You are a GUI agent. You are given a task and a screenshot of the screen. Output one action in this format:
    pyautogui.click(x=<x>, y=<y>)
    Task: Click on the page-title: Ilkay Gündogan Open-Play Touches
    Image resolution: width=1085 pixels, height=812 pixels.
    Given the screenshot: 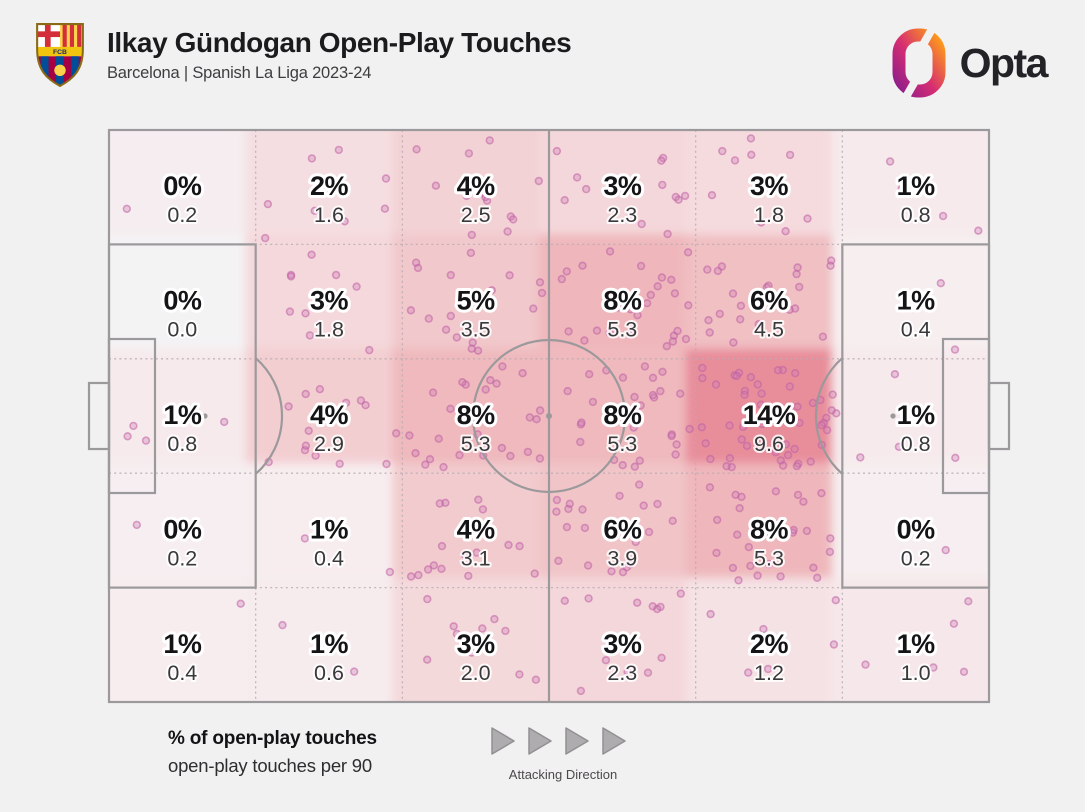 What is the action you would take?
    pyautogui.click(x=339, y=42)
    